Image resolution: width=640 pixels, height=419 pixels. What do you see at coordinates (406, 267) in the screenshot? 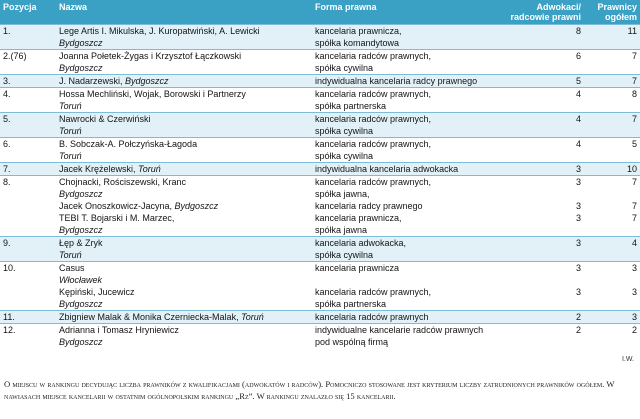
I see `cell-form: kancelaria prawnicza` at bounding box center [406, 267].